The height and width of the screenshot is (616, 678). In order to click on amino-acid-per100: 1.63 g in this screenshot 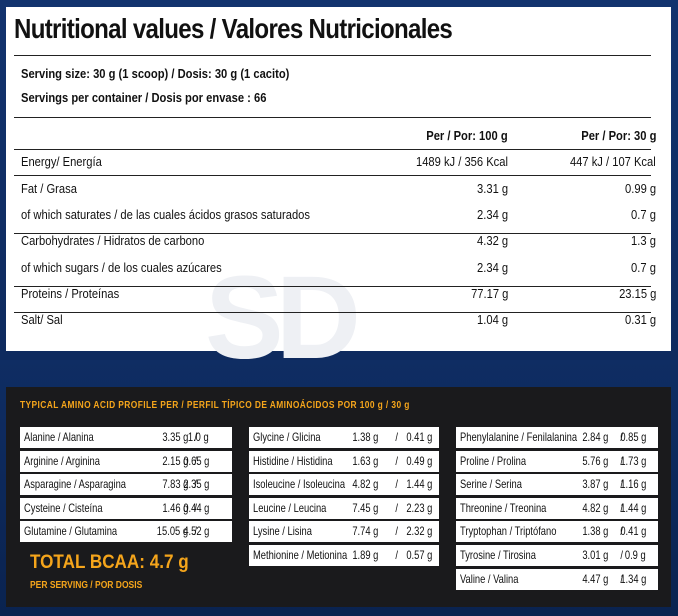, I will do `click(364, 461)`.